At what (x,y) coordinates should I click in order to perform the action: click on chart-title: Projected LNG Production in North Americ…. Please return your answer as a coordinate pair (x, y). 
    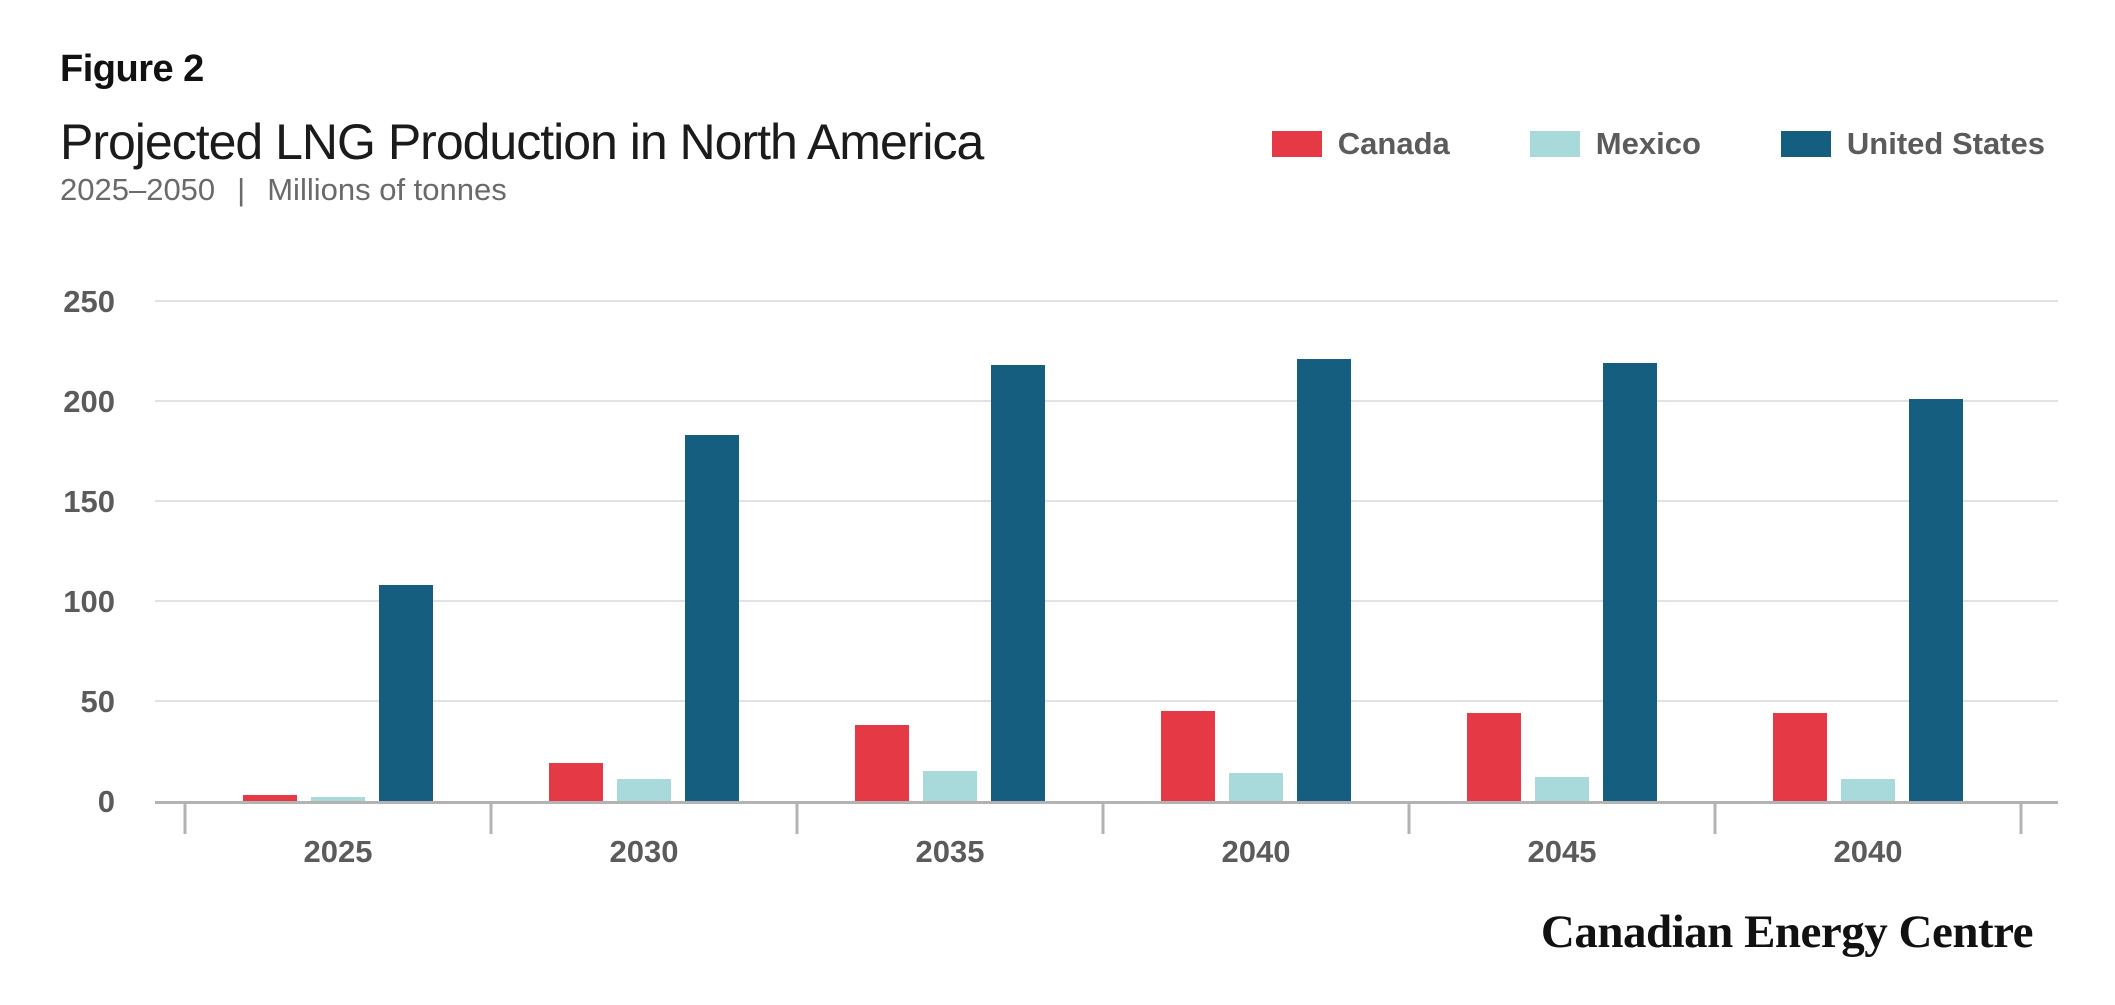
    Looking at the image, I should click on (522, 142).